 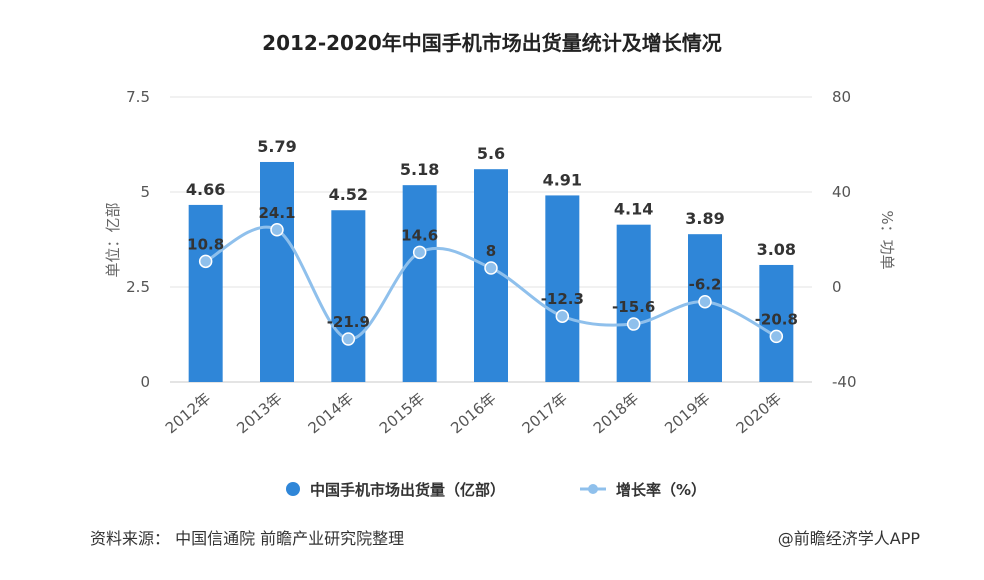 What do you see at coordinates (593, 489) in the screenshot?
I see `legend-line-dot` at bounding box center [593, 489].